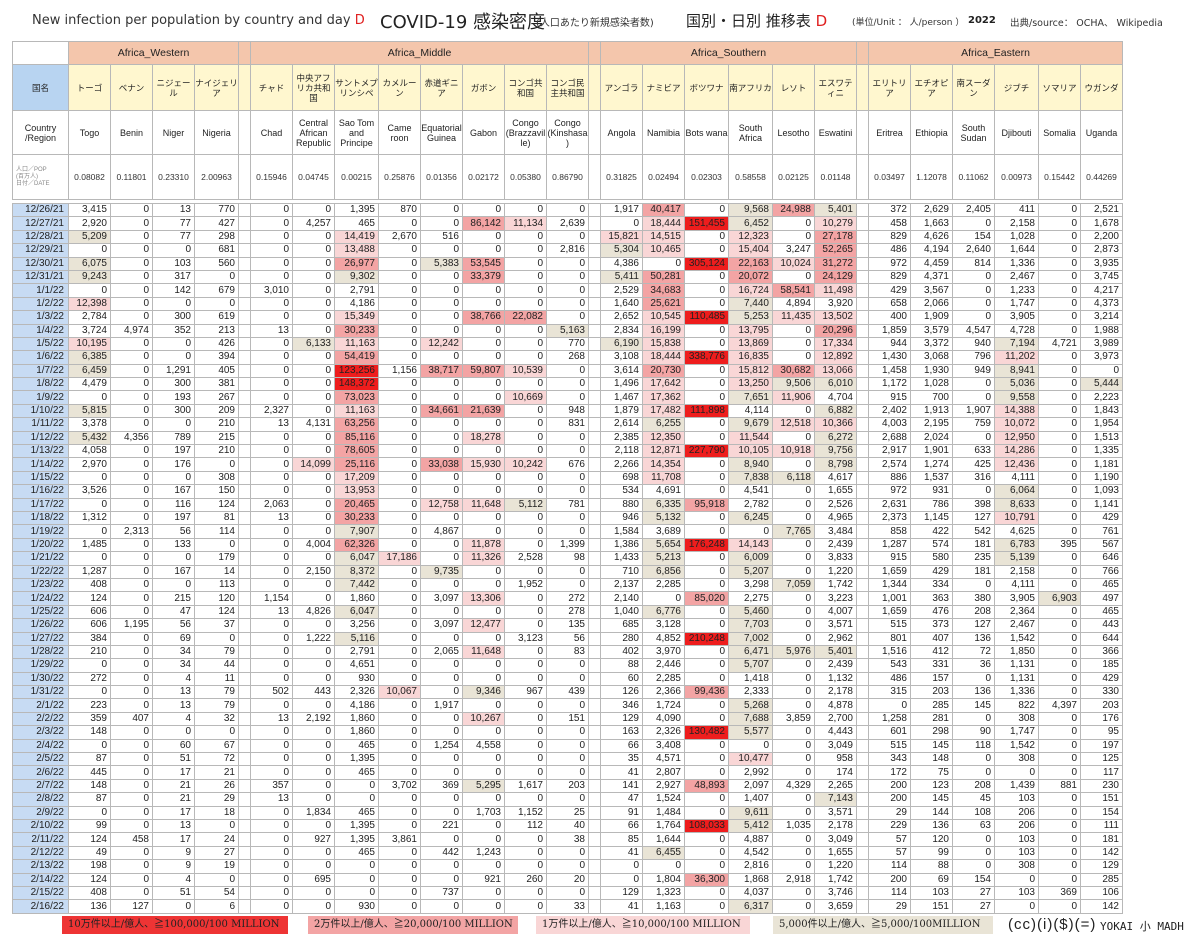  I want to click on value-cell: 1,640, so click(621, 304).